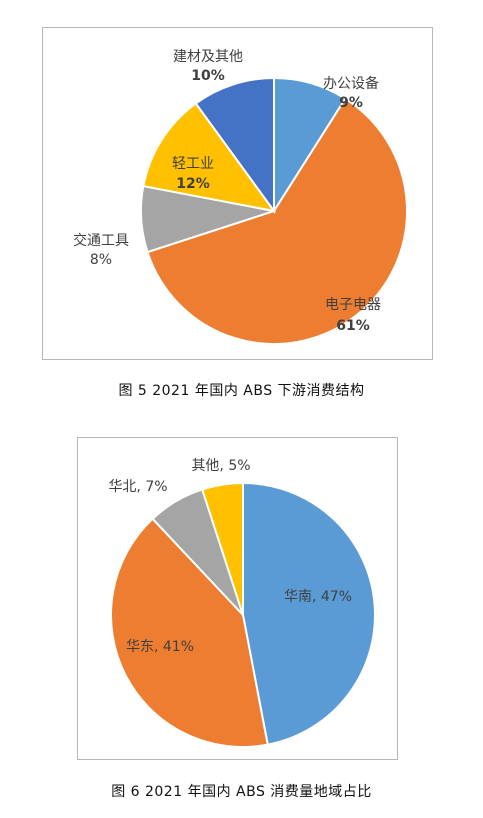 This screenshot has width=483, height=818. What do you see at coordinates (353, 305) in the screenshot?
I see `label-name-electronics: 电子电器` at bounding box center [353, 305].